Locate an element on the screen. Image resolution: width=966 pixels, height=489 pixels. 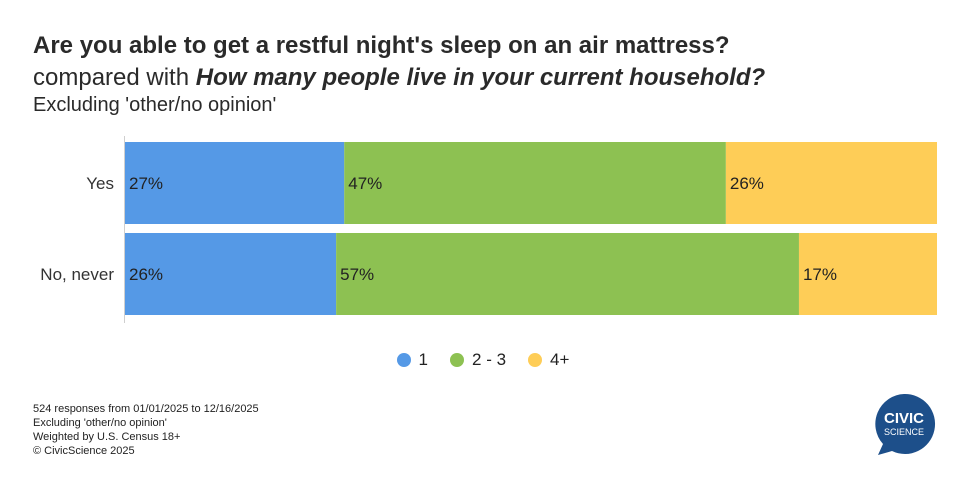
legend-item: 2 - 3 is located at coordinates (478, 360).